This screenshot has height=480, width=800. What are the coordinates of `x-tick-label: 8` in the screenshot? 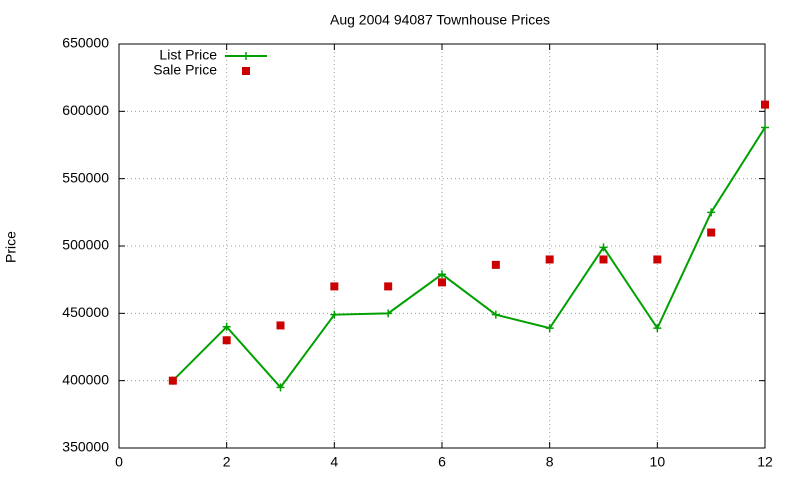 It's located at (550, 462).